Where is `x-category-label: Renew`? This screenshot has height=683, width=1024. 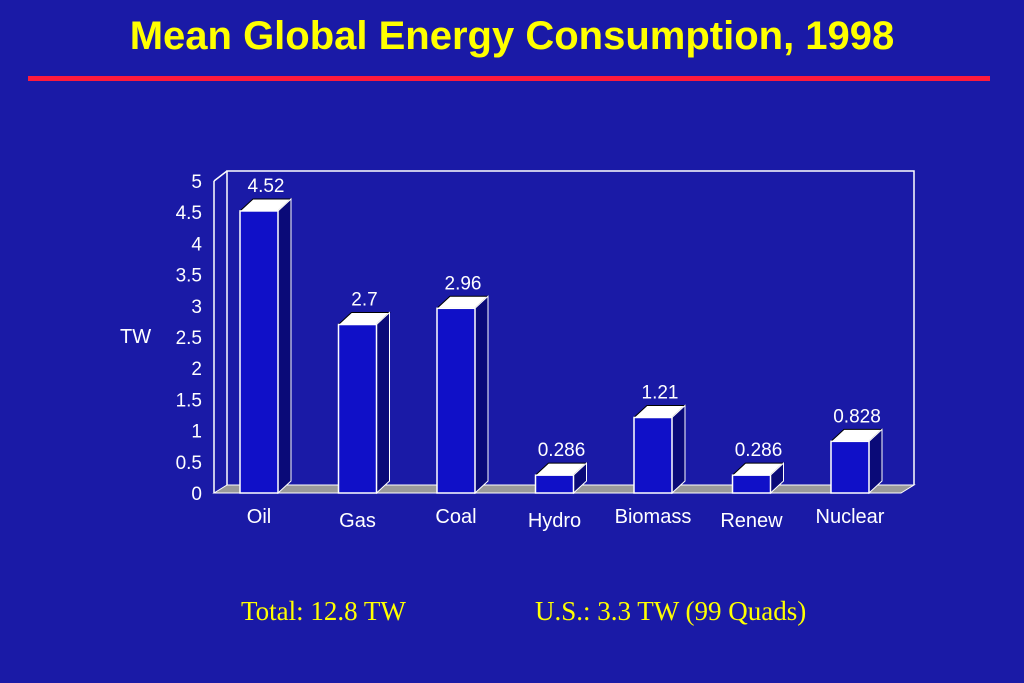
x-category-label: Renew is located at coordinates (751, 521).